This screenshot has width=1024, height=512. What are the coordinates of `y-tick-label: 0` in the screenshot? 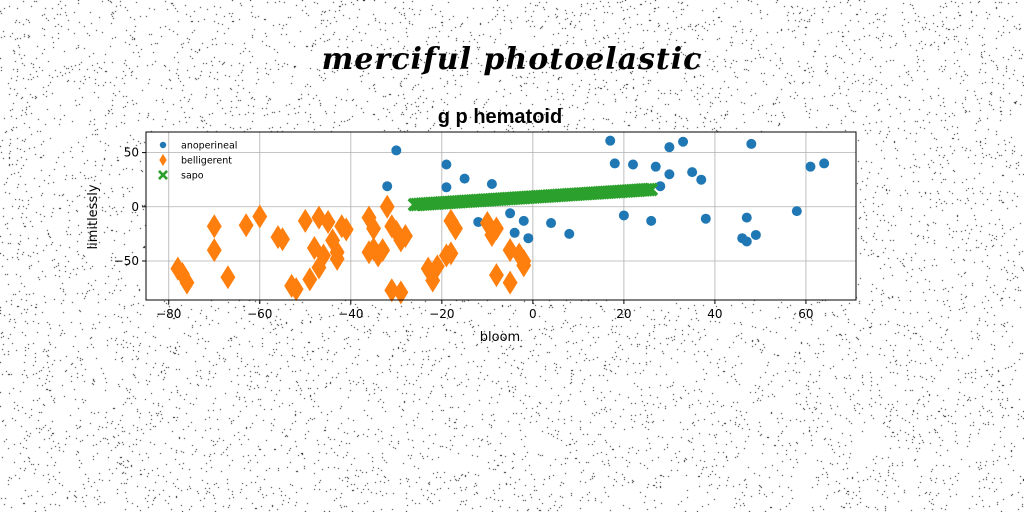 It's located at (135, 207).